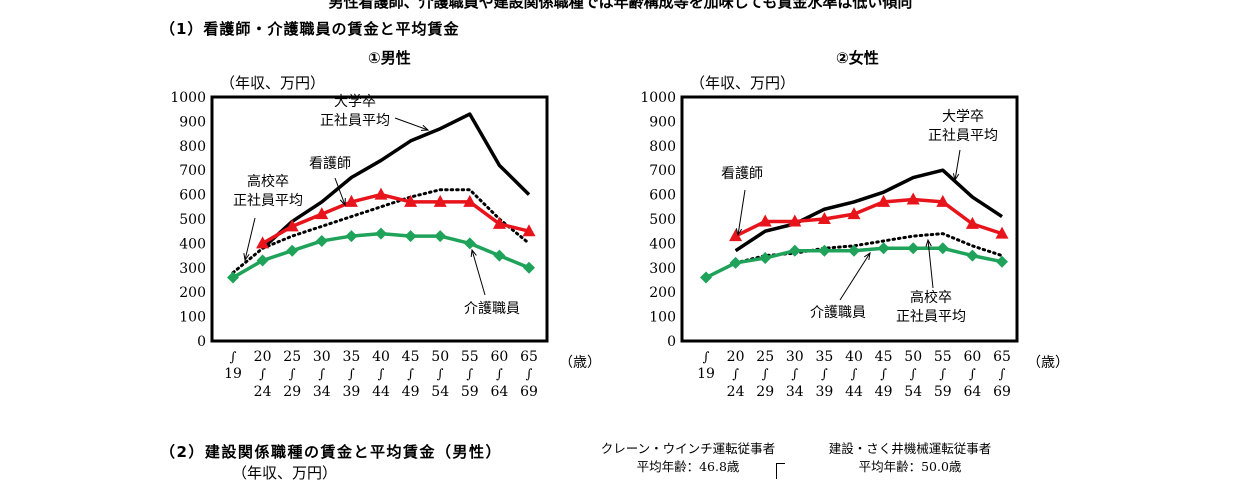 The height and width of the screenshot is (482, 1241). I want to click on x-tick-label: 35, so click(351, 357).